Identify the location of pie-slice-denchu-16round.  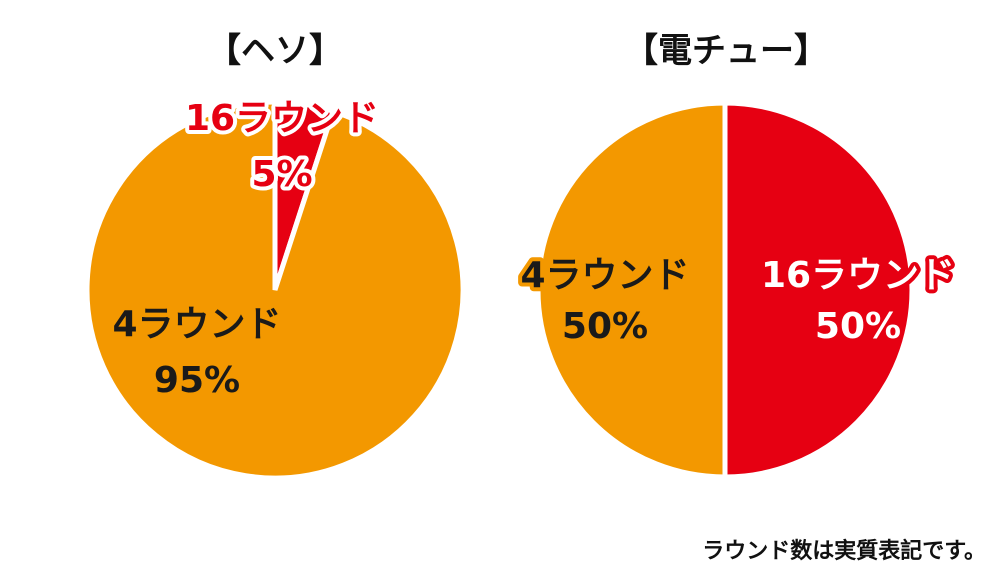
(818, 290).